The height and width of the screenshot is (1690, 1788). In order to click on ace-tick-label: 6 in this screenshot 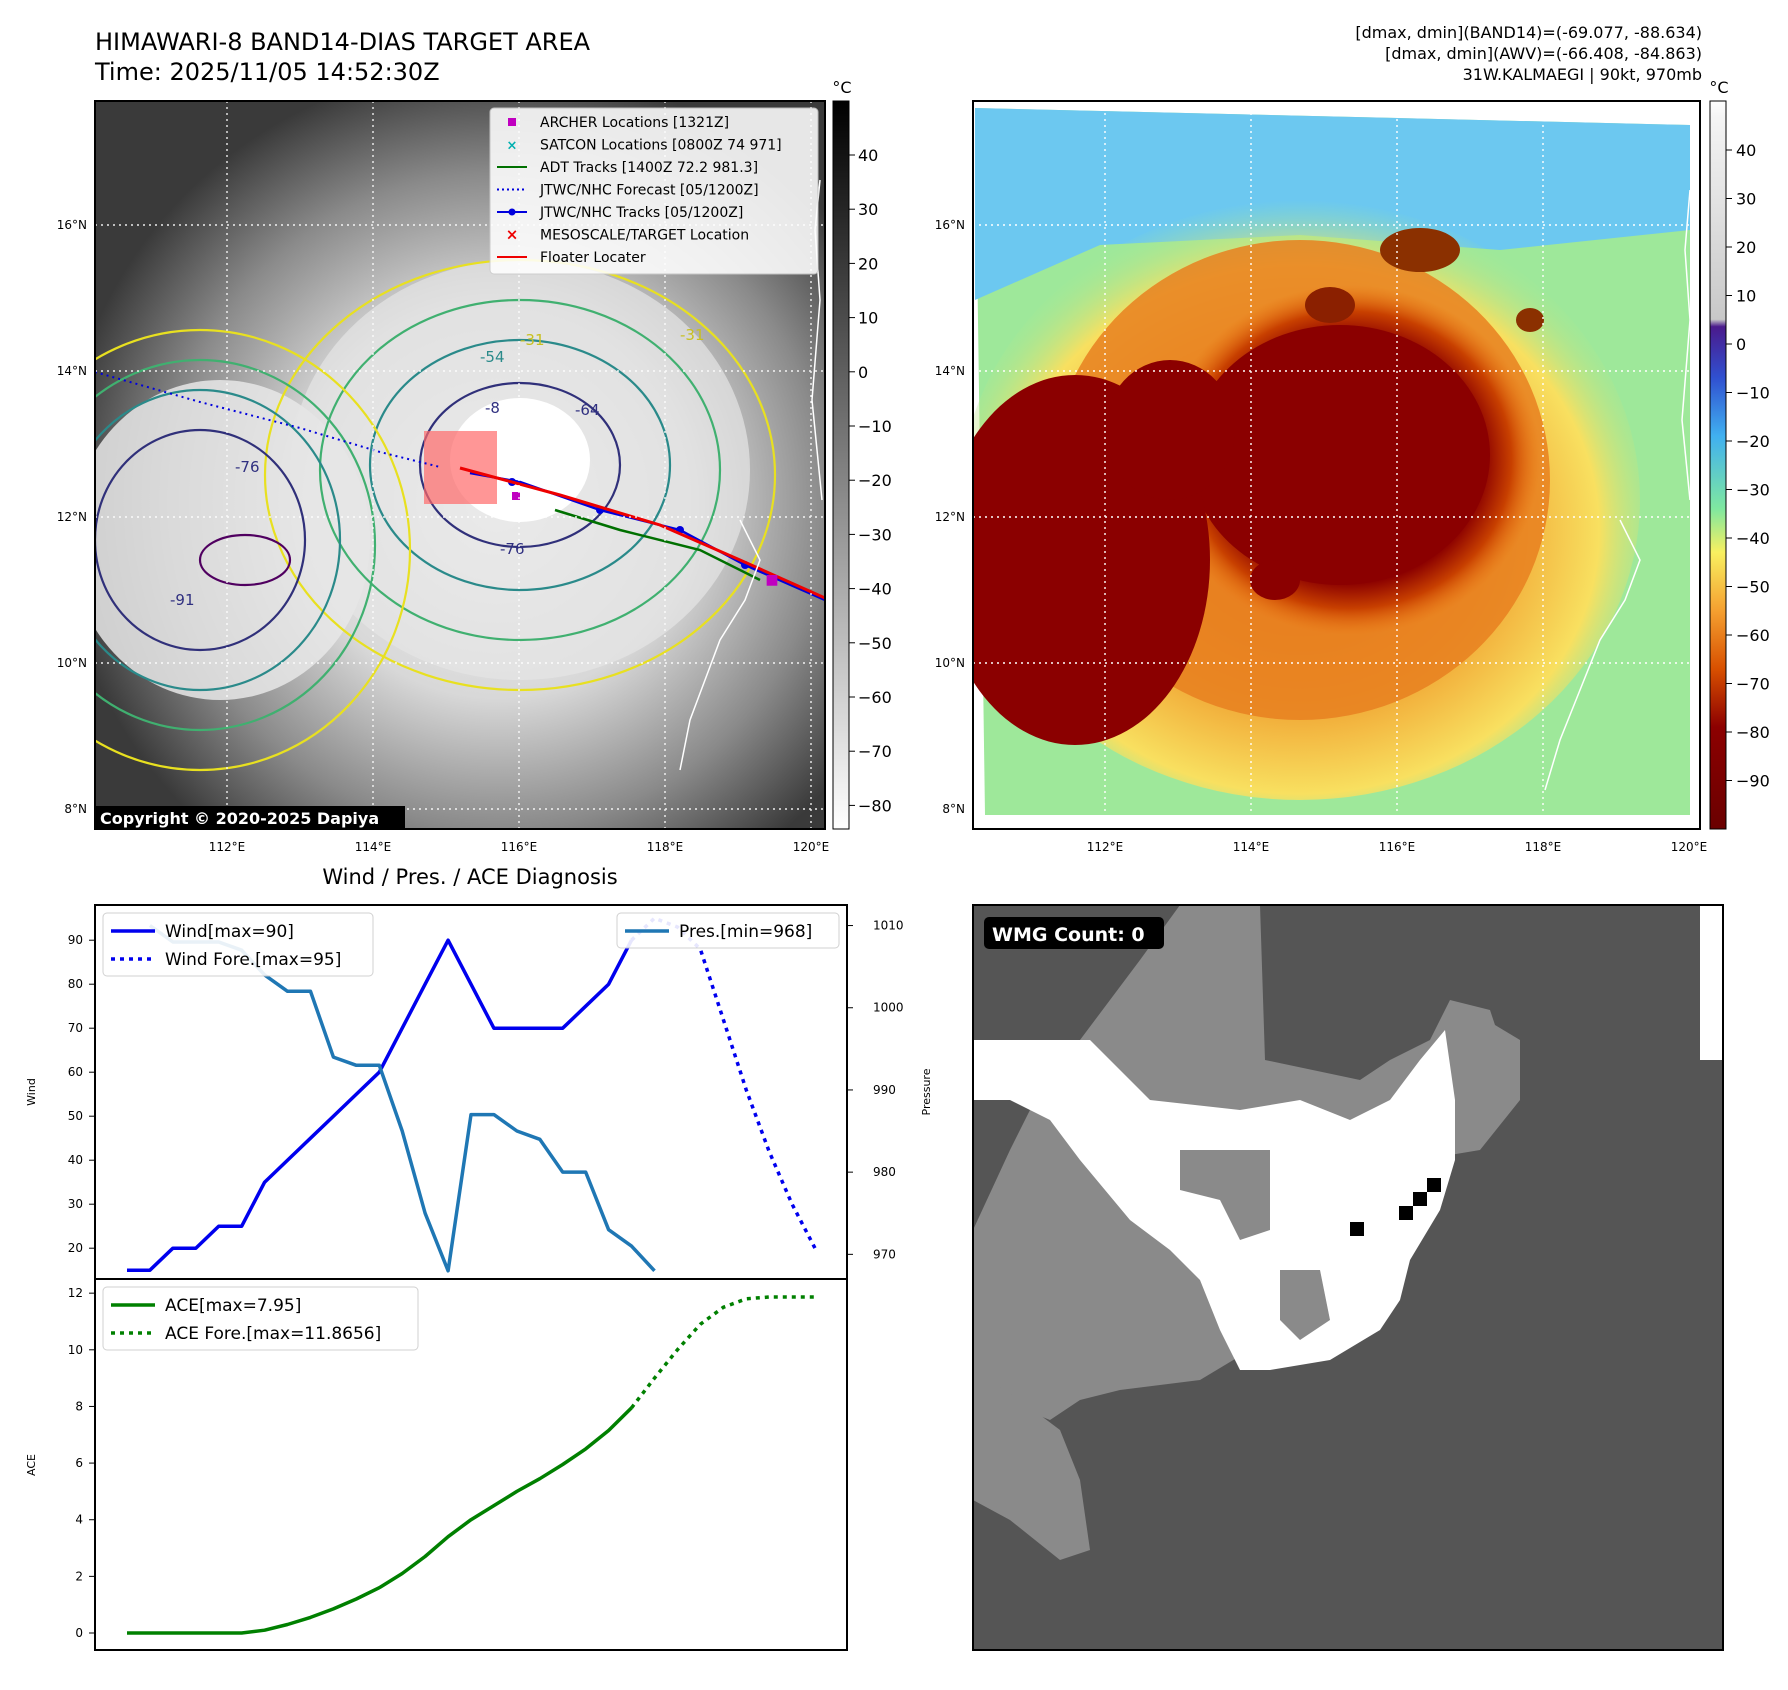, I will do `click(79, 1463)`.